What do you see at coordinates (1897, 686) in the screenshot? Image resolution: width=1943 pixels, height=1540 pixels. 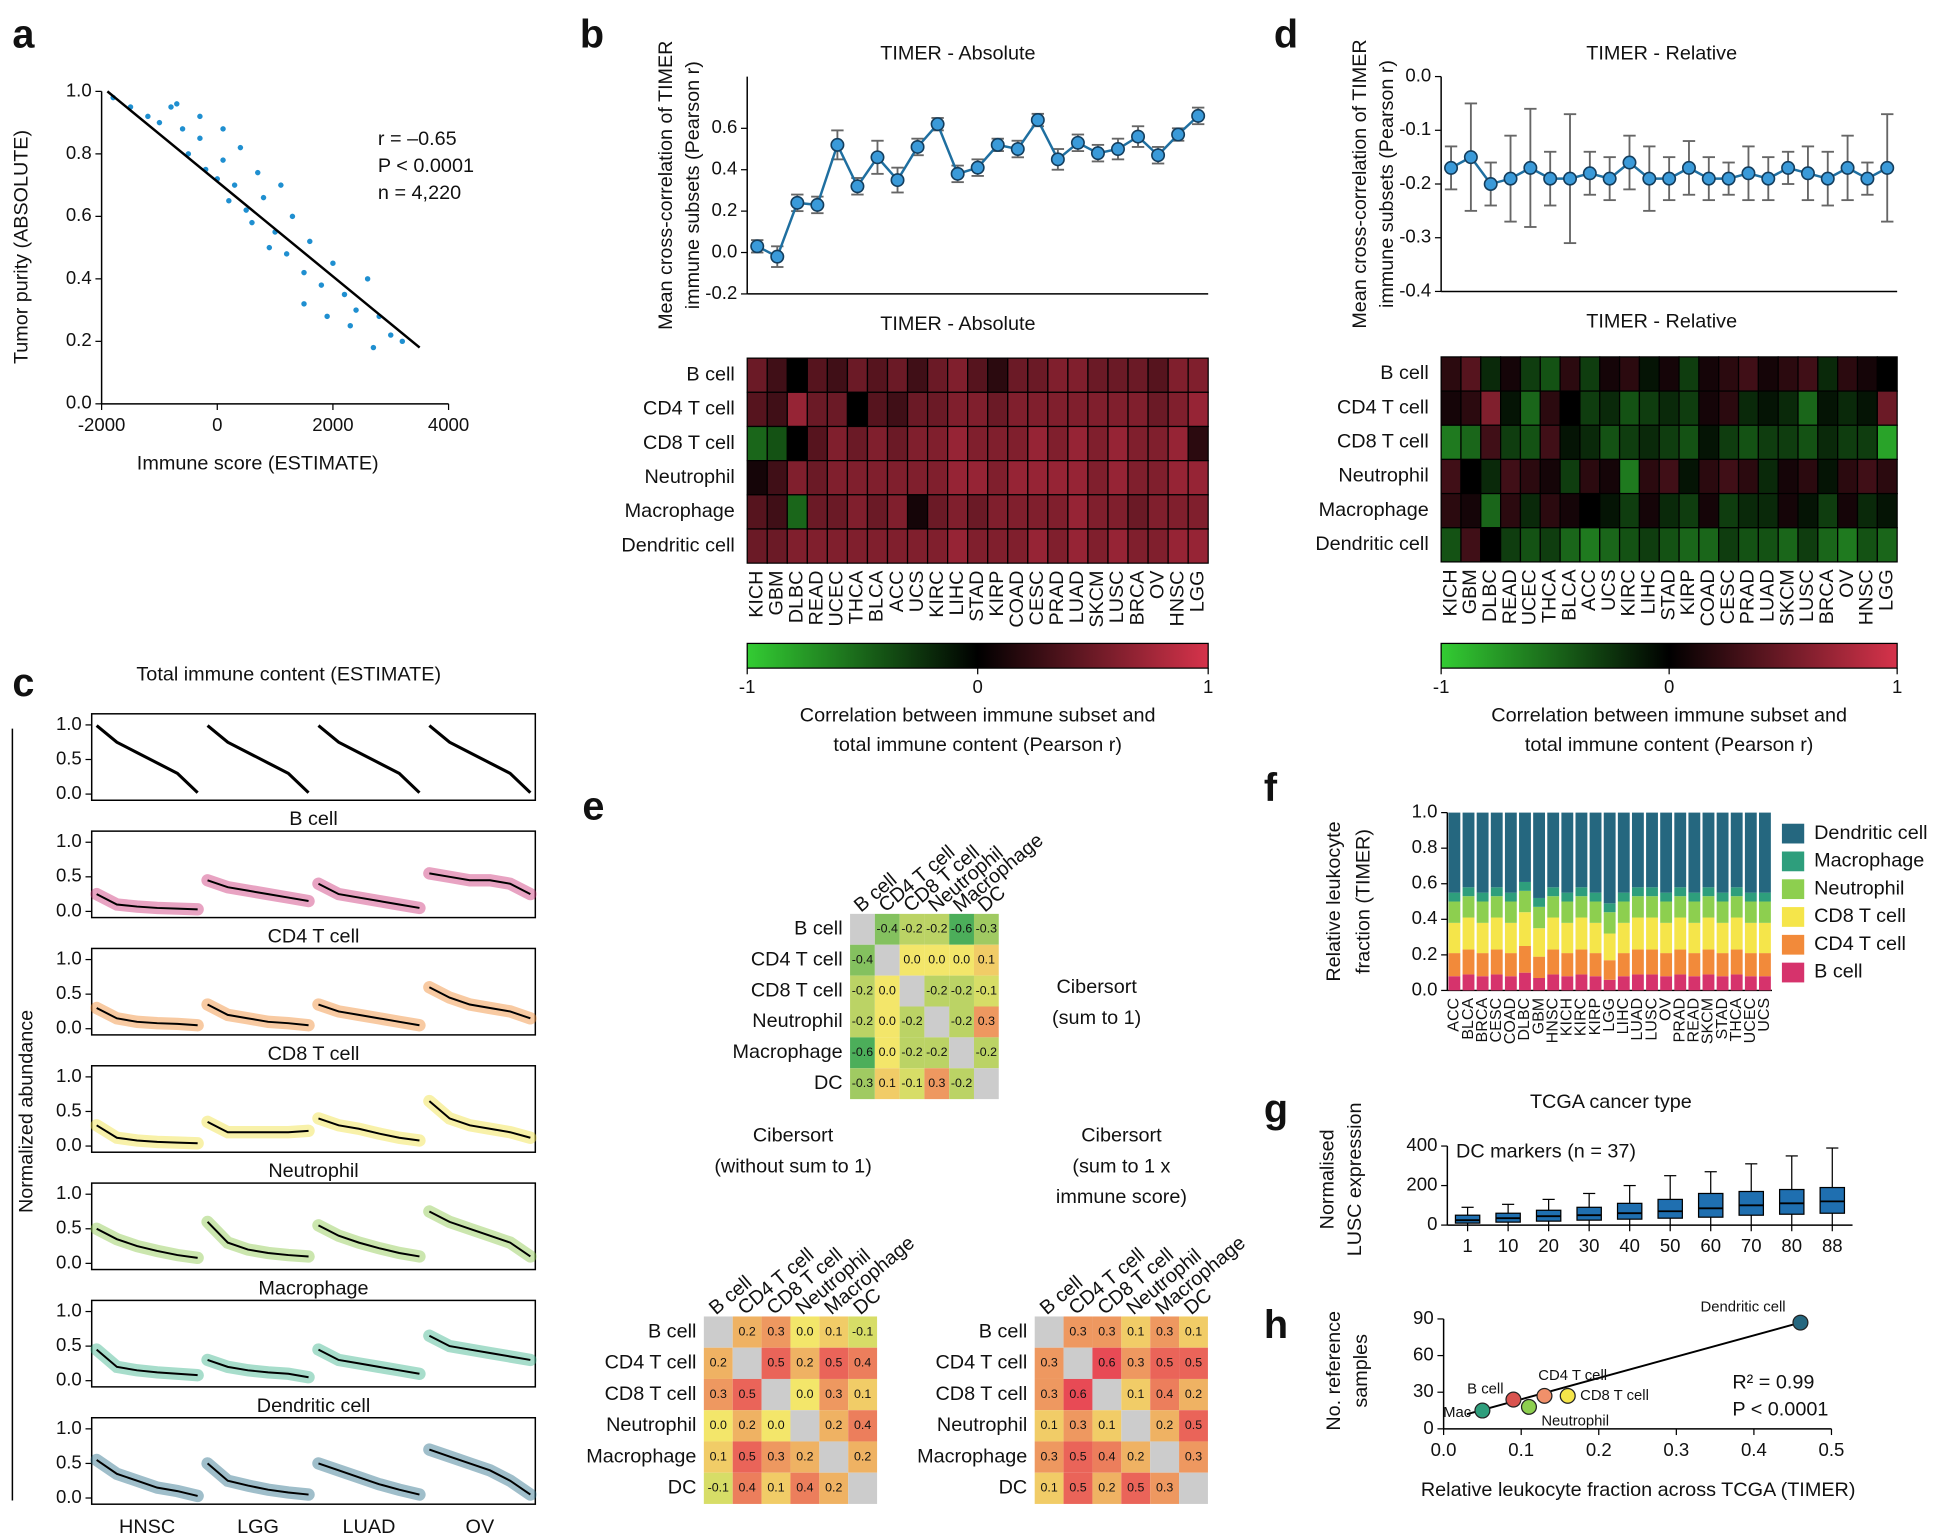 I see `colorbar-tick-label: 1` at bounding box center [1897, 686].